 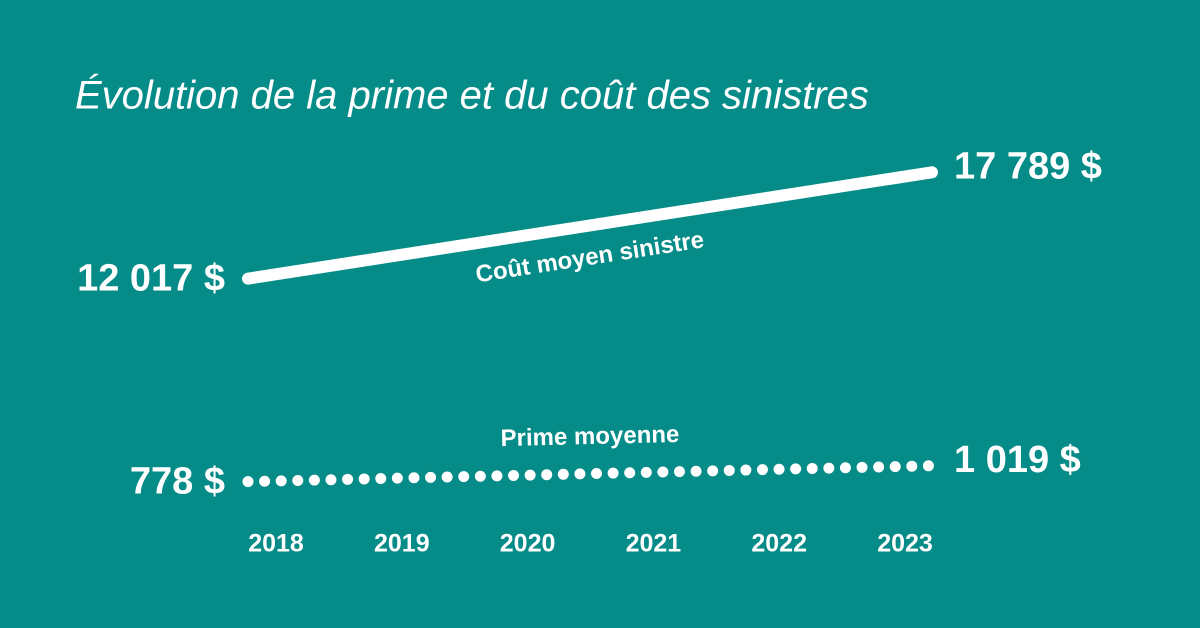 What do you see at coordinates (276, 544) in the screenshot?
I see `x-tick-label: 2018` at bounding box center [276, 544].